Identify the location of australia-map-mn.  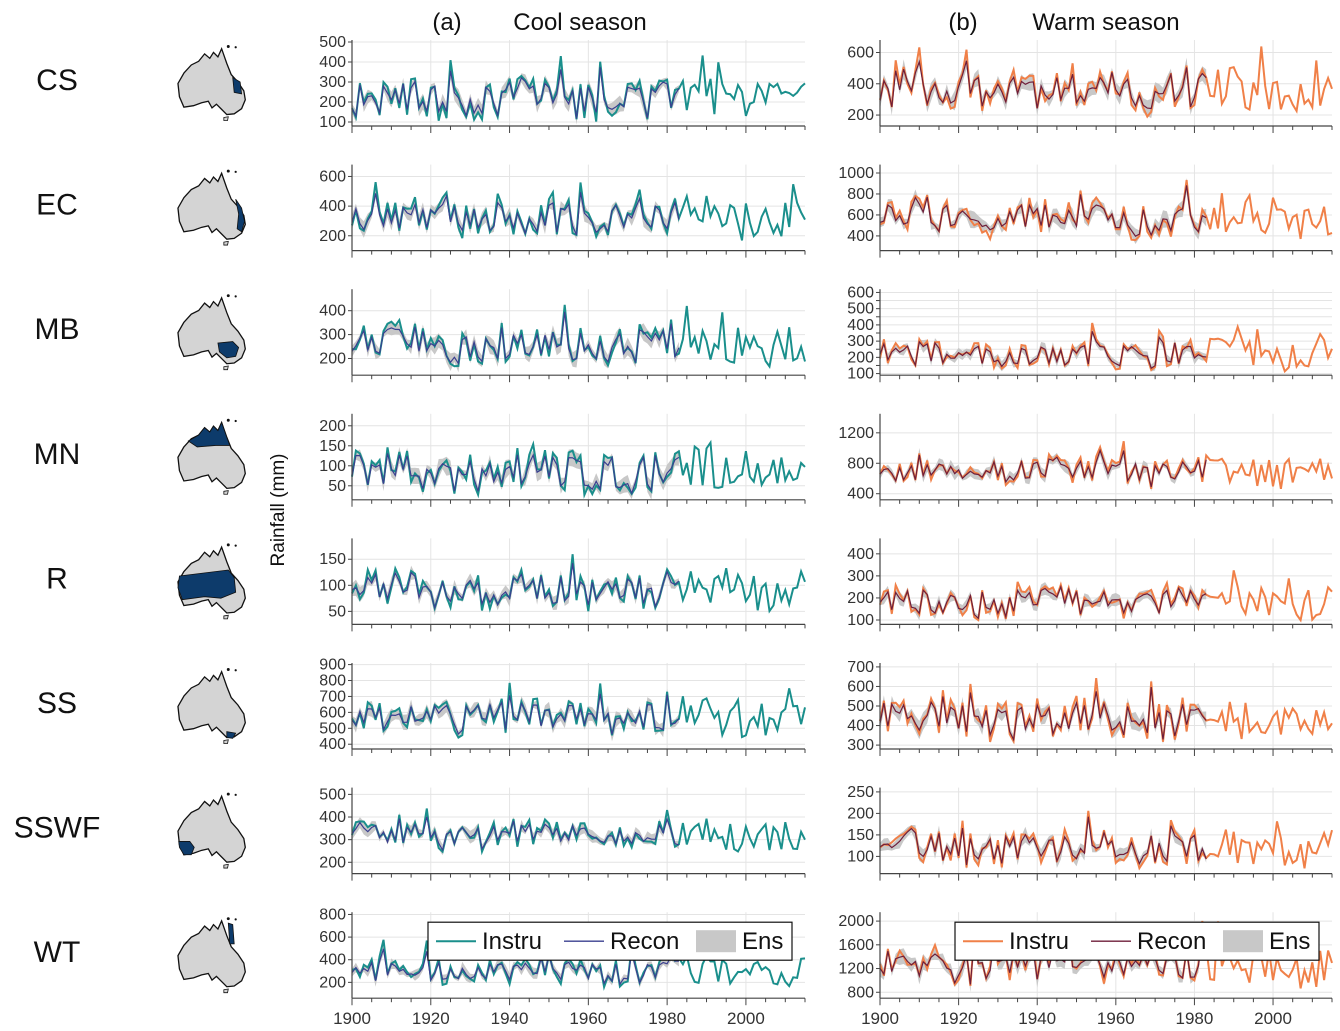
(211, 456).